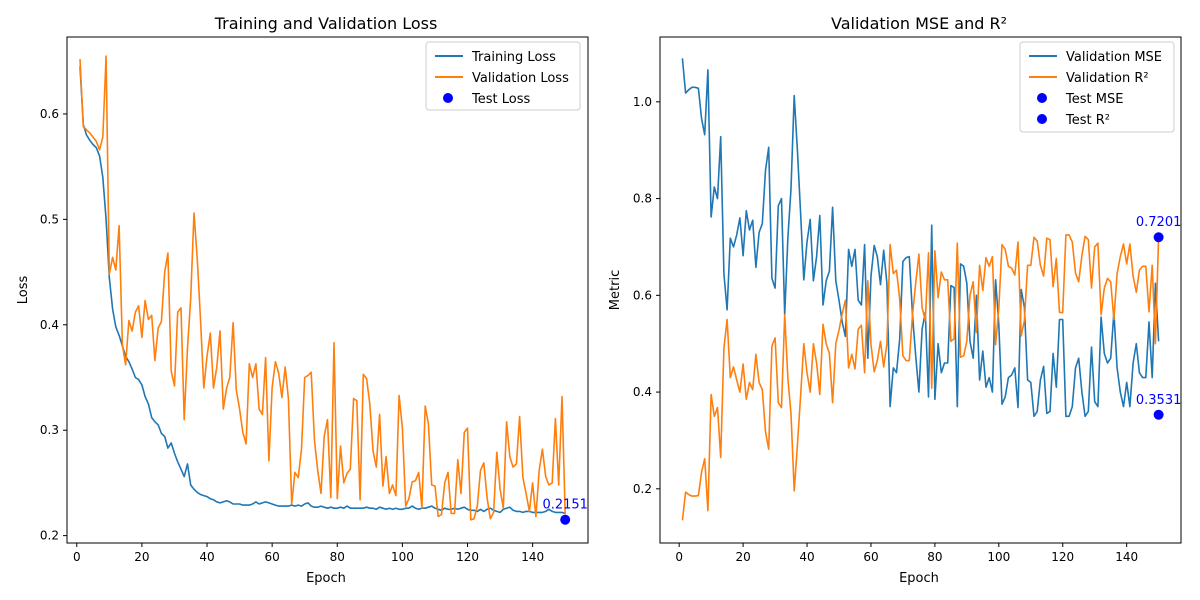  Describe the element at coordinates (520, 78) in the screenshot. I see `legend-label-validation-loss: Validation Loss` at that location.